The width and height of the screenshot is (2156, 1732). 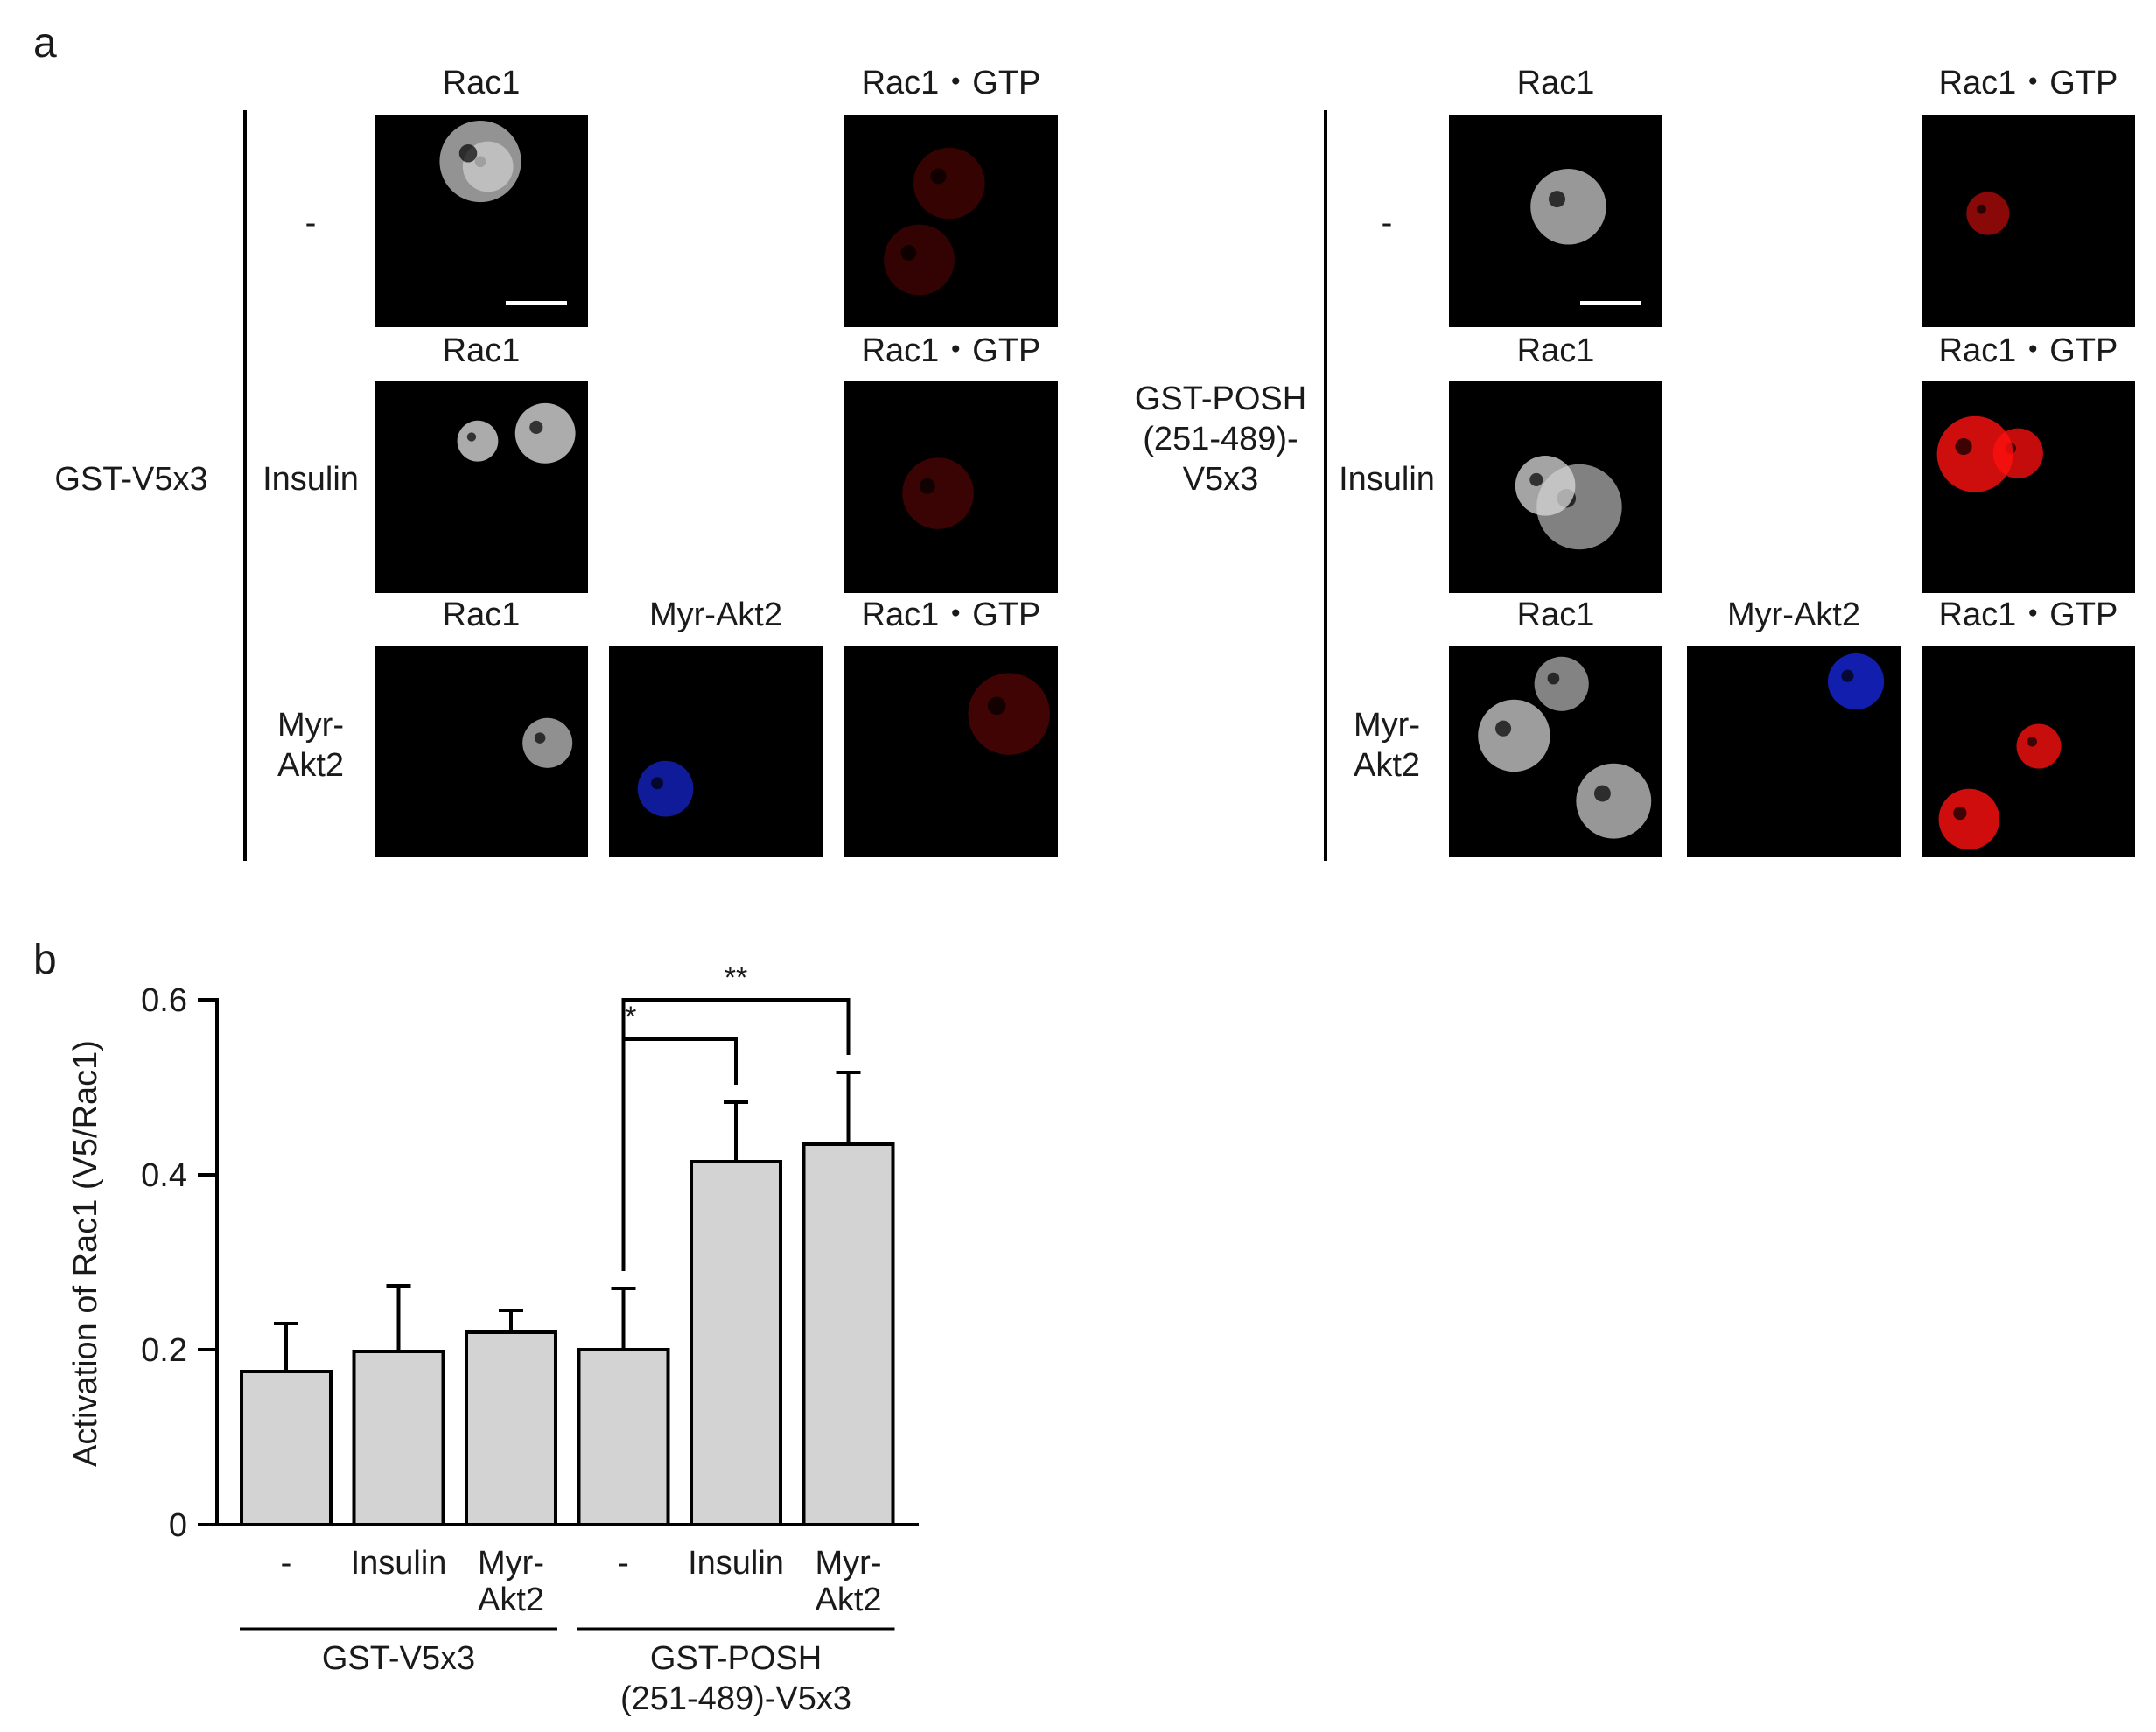 What do you see at coordinates (735, 978) in the screenshot?
I see `significance-label: **` at bounding box center [735, 978].